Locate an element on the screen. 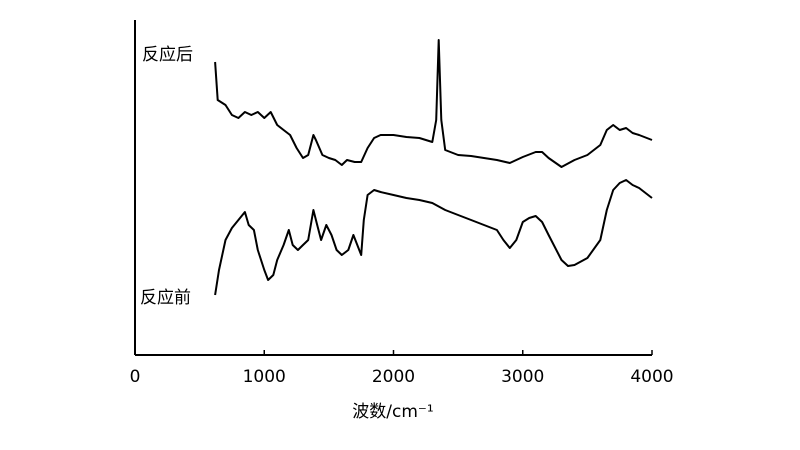 Image resolution: width=800 pixels, height=450 pixels. series-label: 反应前 is located at coordinates (165, 298).